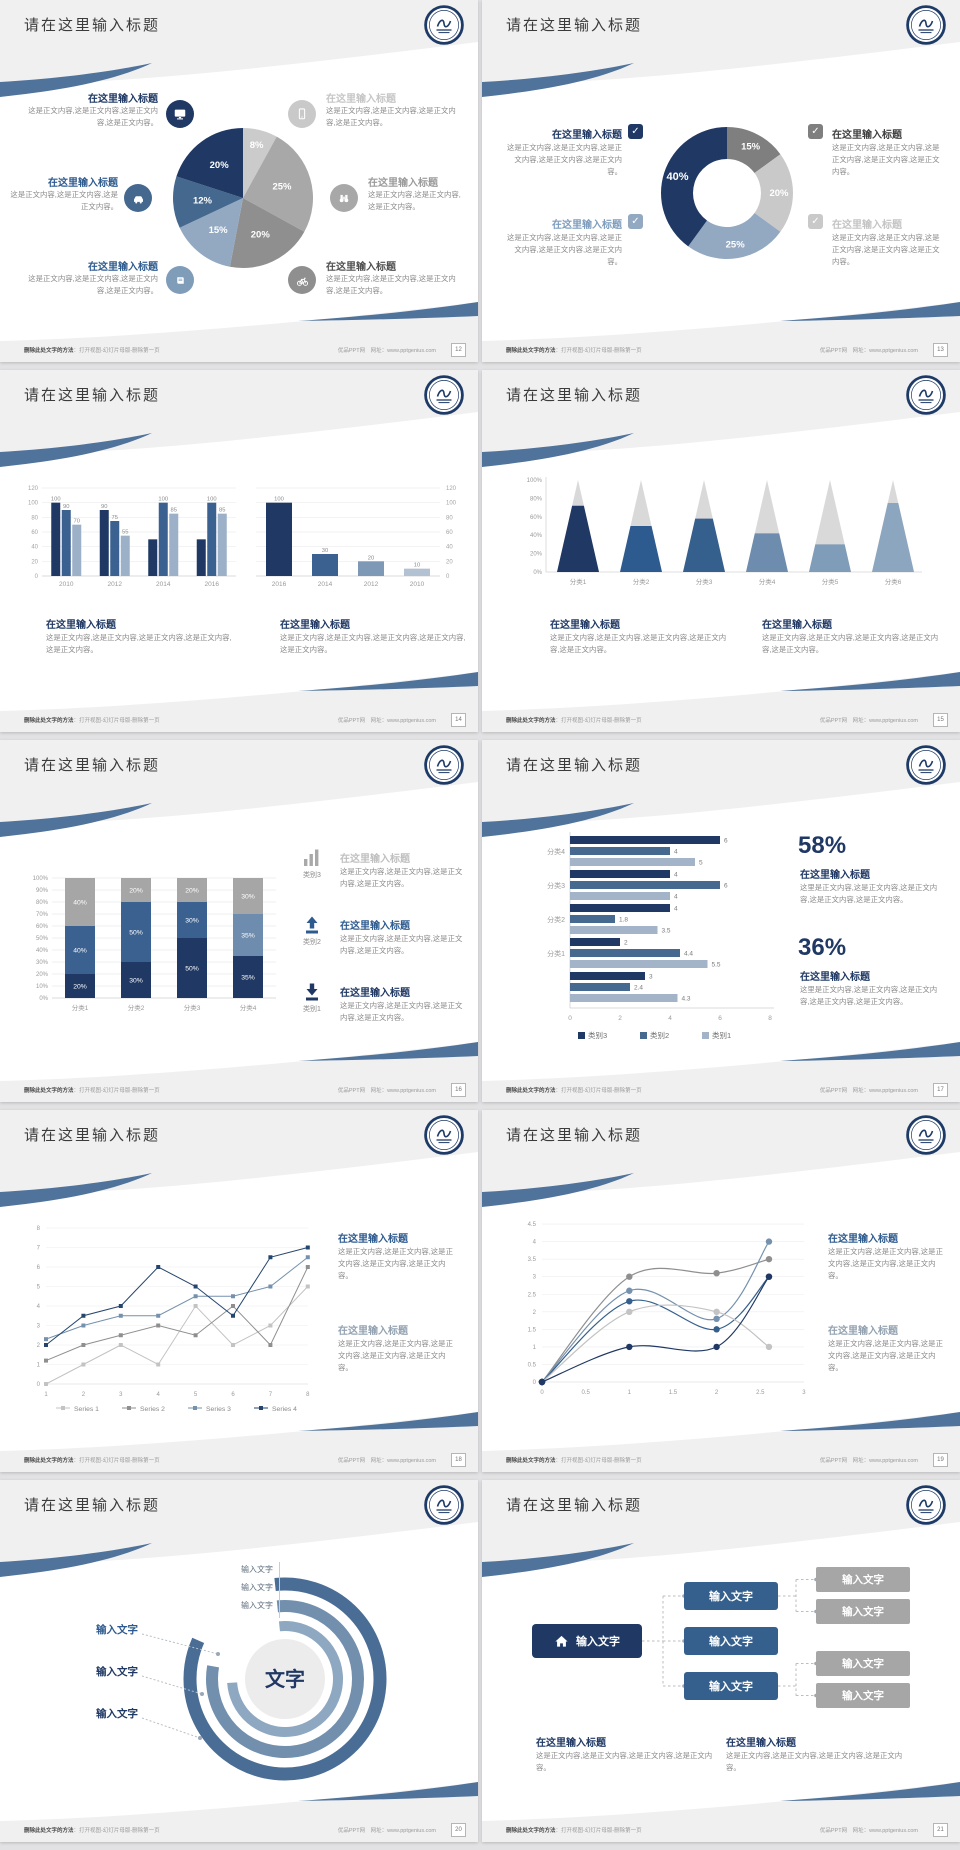 Image resolution: width=960 pixels, height=1850 pixels. I want to click on svg-text: 8, so click(770, 1018).